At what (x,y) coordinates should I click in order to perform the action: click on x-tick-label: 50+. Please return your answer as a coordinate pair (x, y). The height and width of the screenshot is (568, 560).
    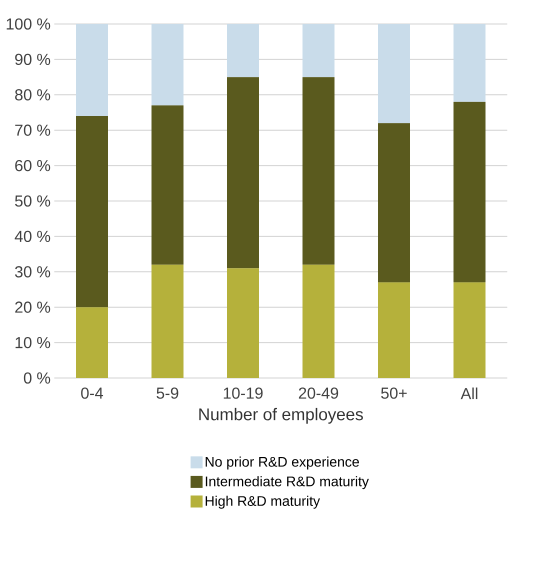
    Looking at the image, I should click on (394, 393).